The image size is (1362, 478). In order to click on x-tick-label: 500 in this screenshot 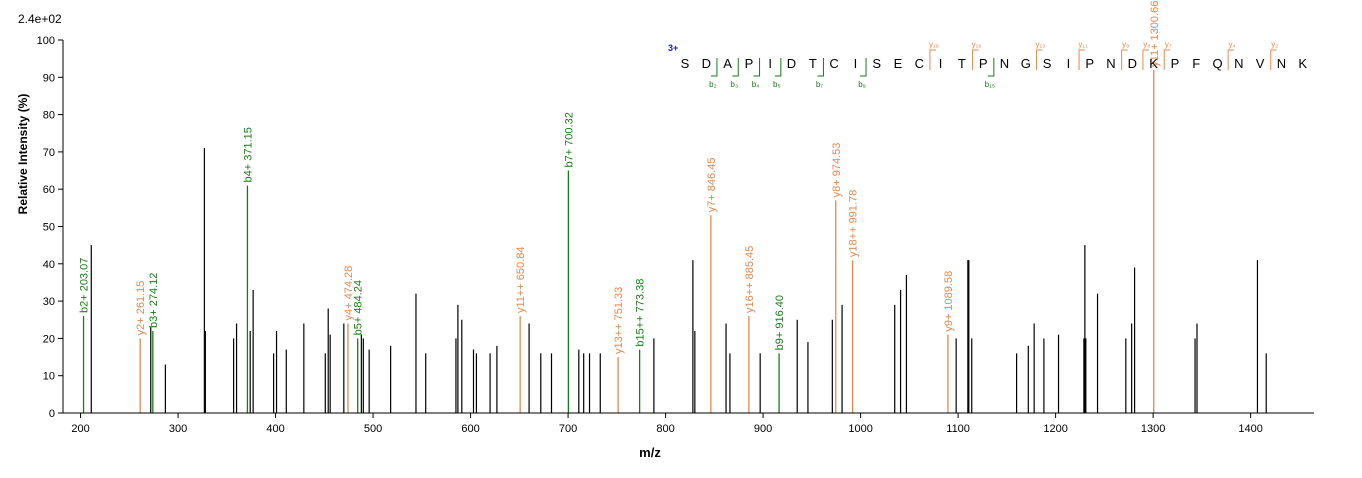, I will do `click(373, 429)`.